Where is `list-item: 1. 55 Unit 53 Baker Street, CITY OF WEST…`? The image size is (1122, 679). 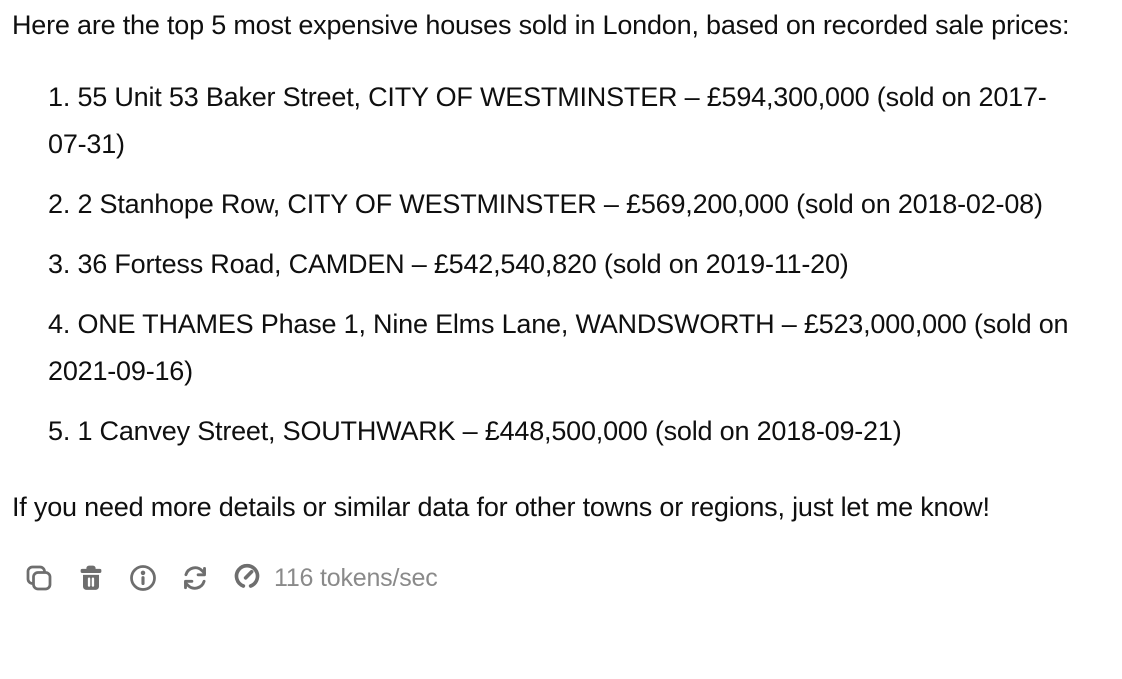 list-item: 1. 55 Unit 53 Baker Street, CITY OF WEST… is located at coordinates (563, 121).